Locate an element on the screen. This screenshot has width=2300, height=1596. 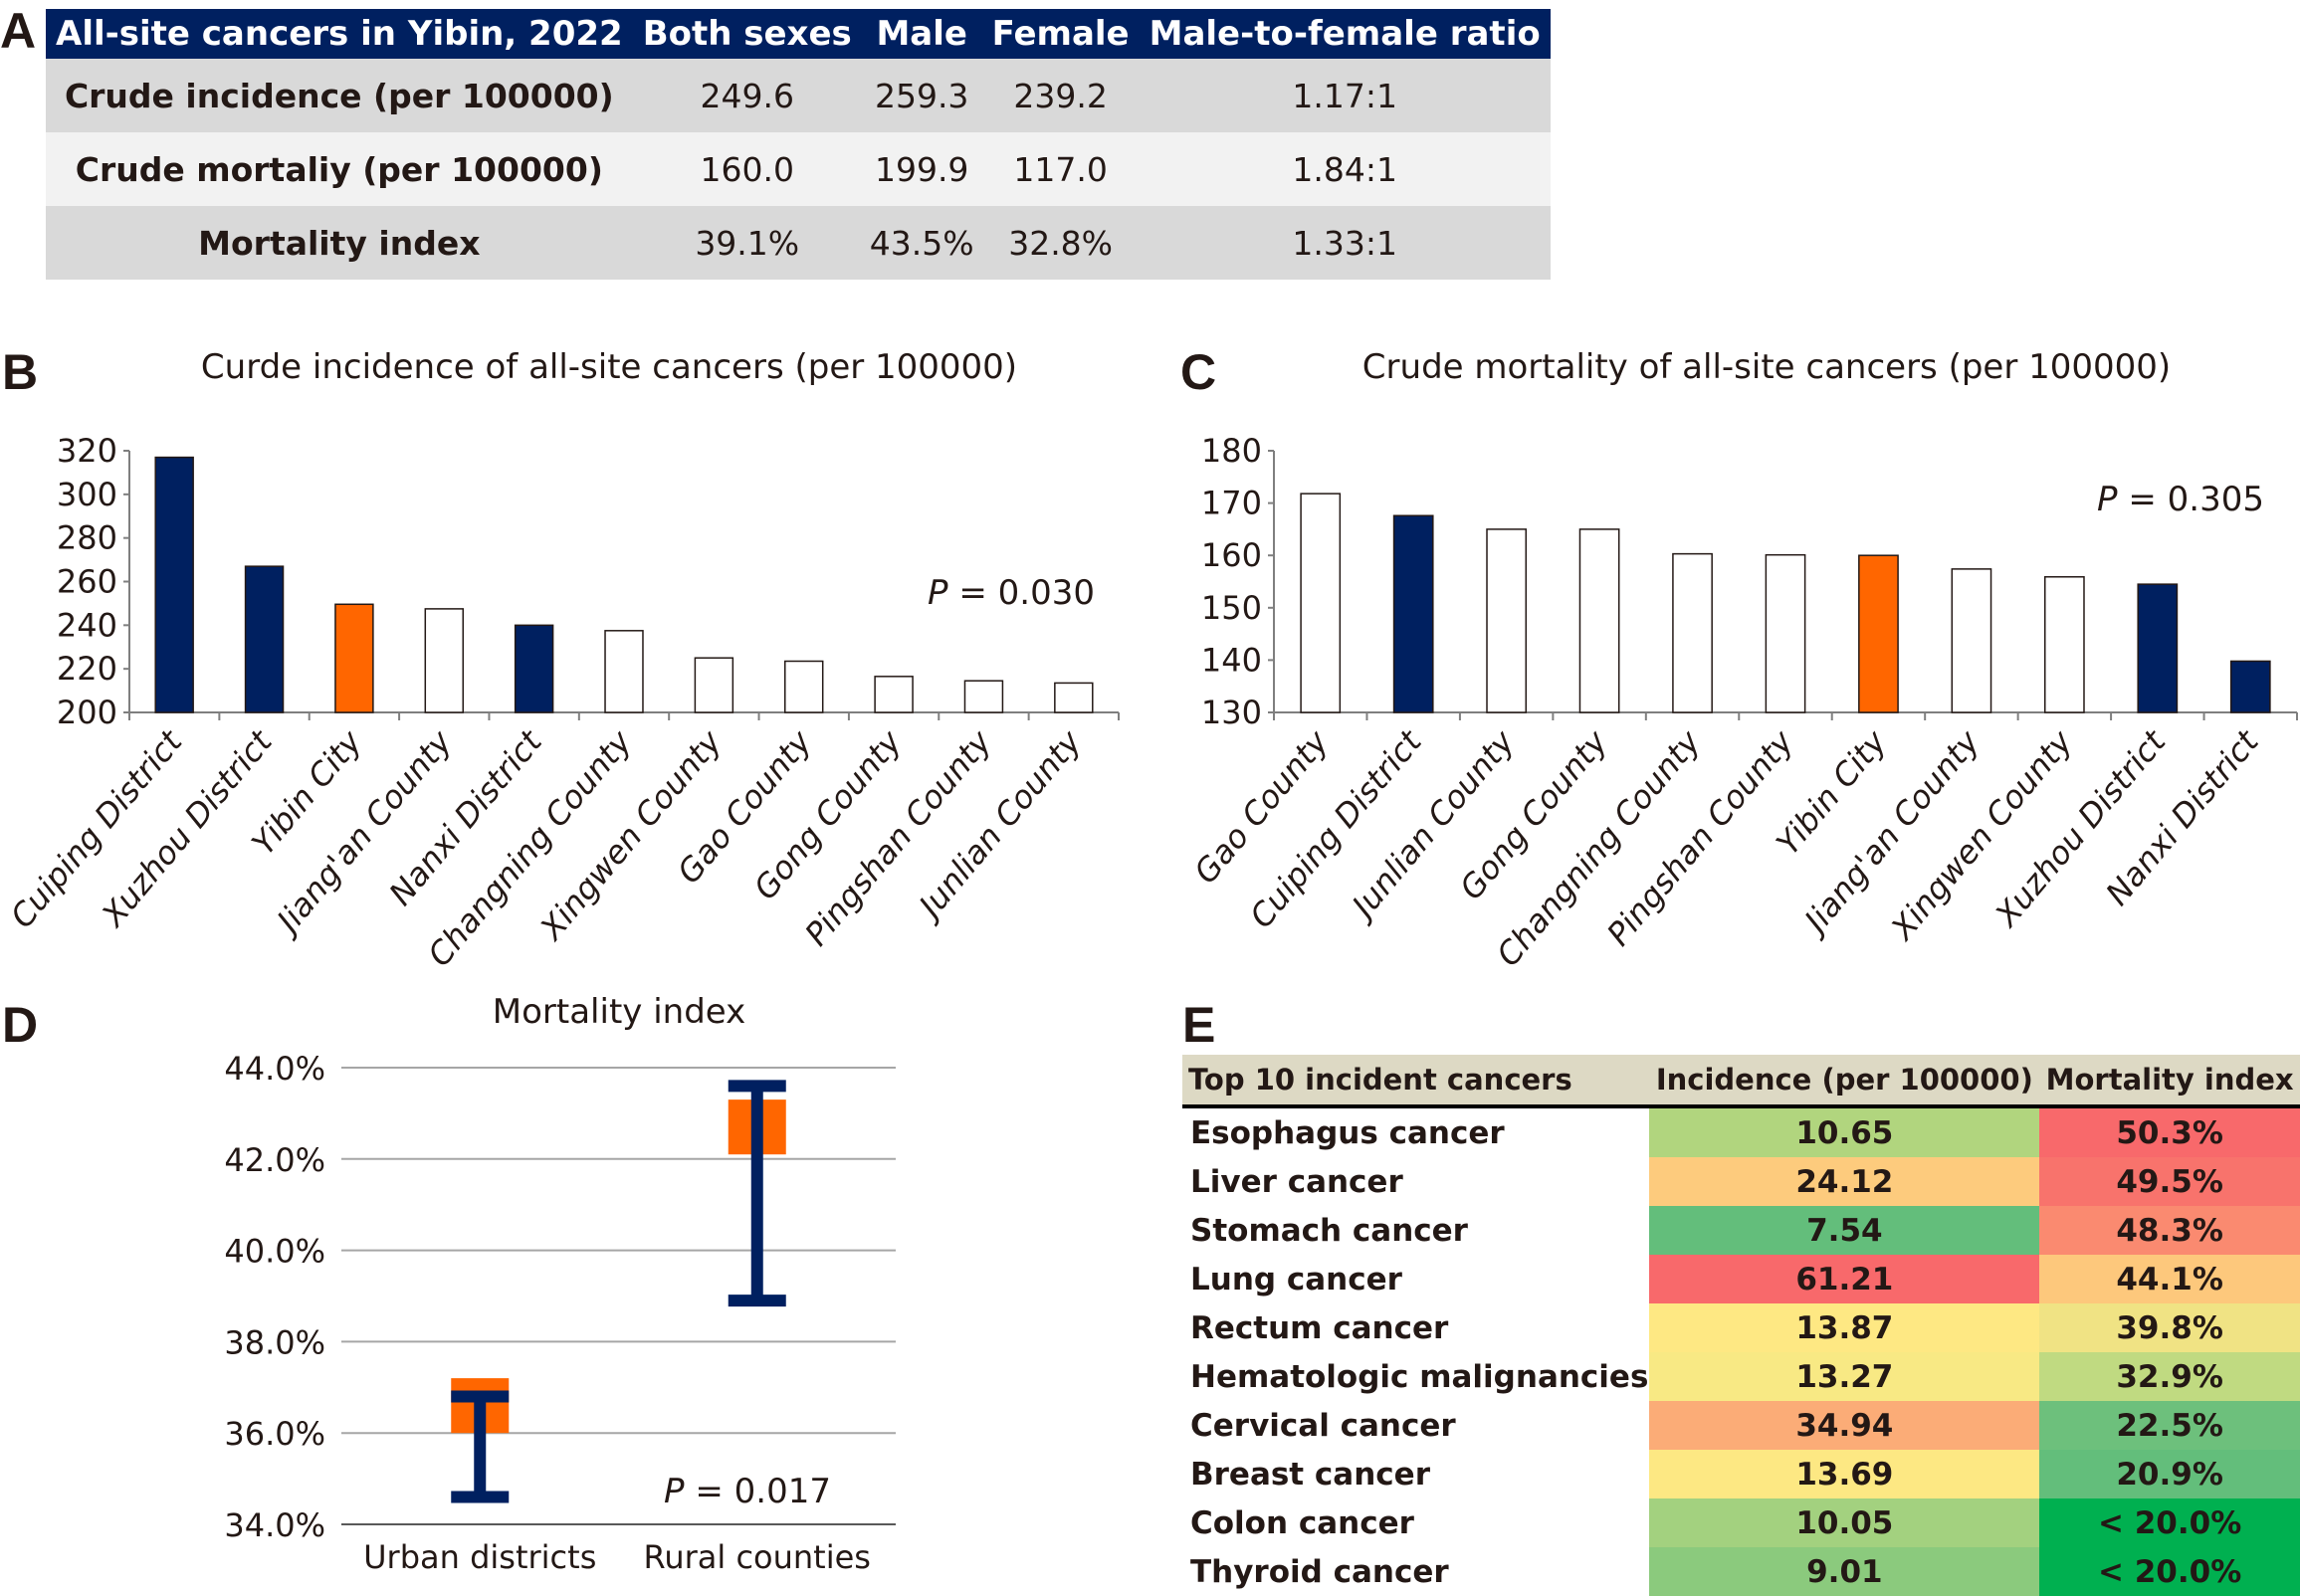
p-value-annotation: P = 0.305 is located at coordinates (2180, 500).